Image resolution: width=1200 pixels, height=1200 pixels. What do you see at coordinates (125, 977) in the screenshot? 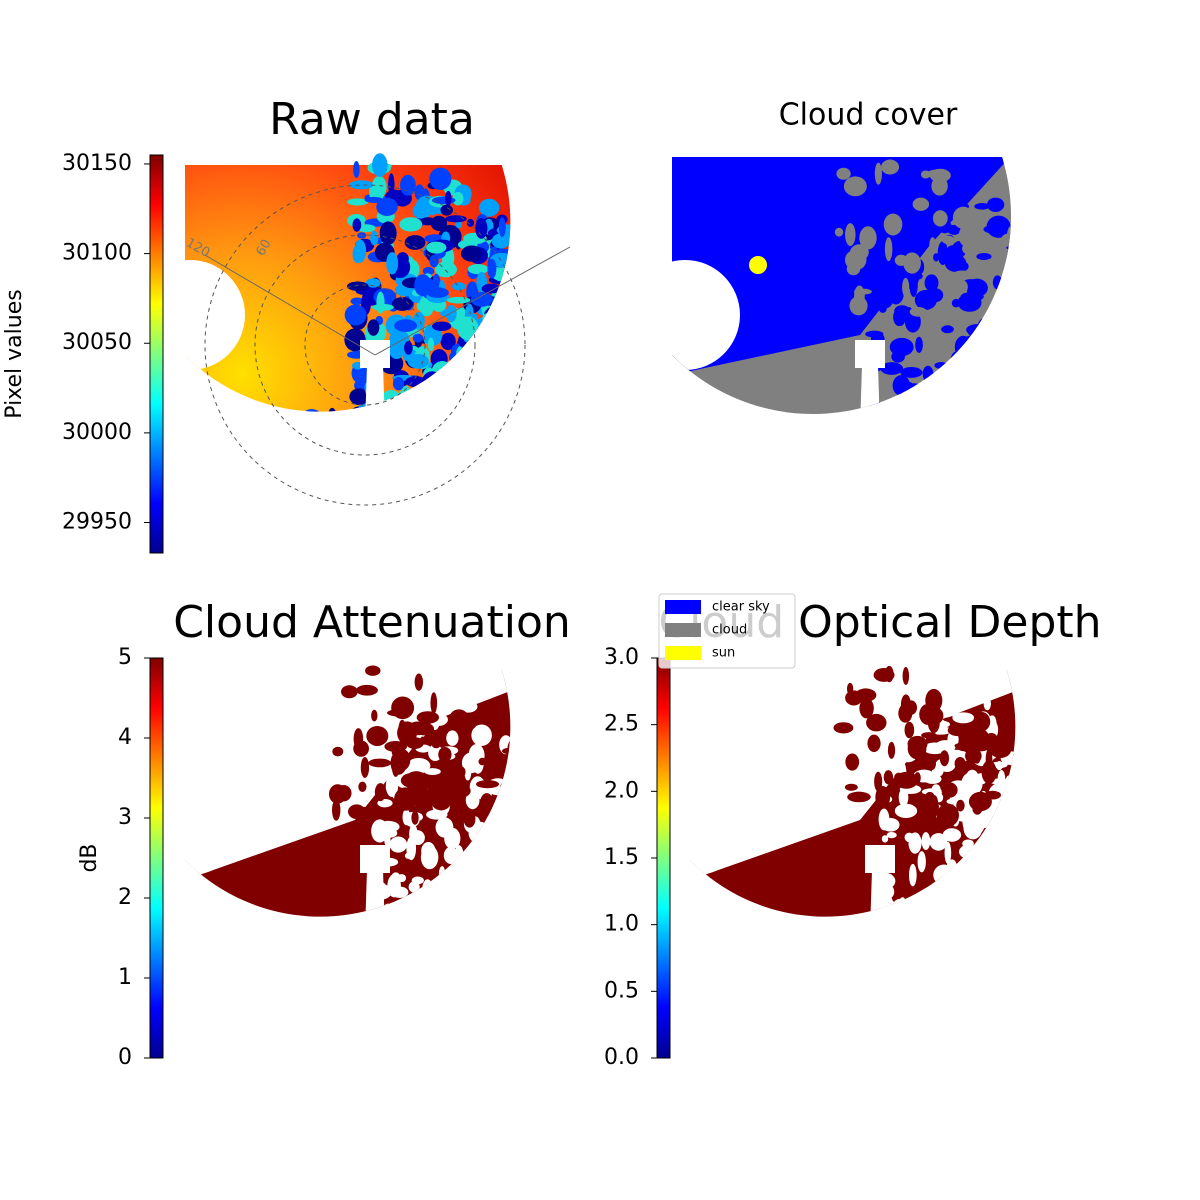
I see `colorbar-tick-label: 1` at bounding box center [125, 977].